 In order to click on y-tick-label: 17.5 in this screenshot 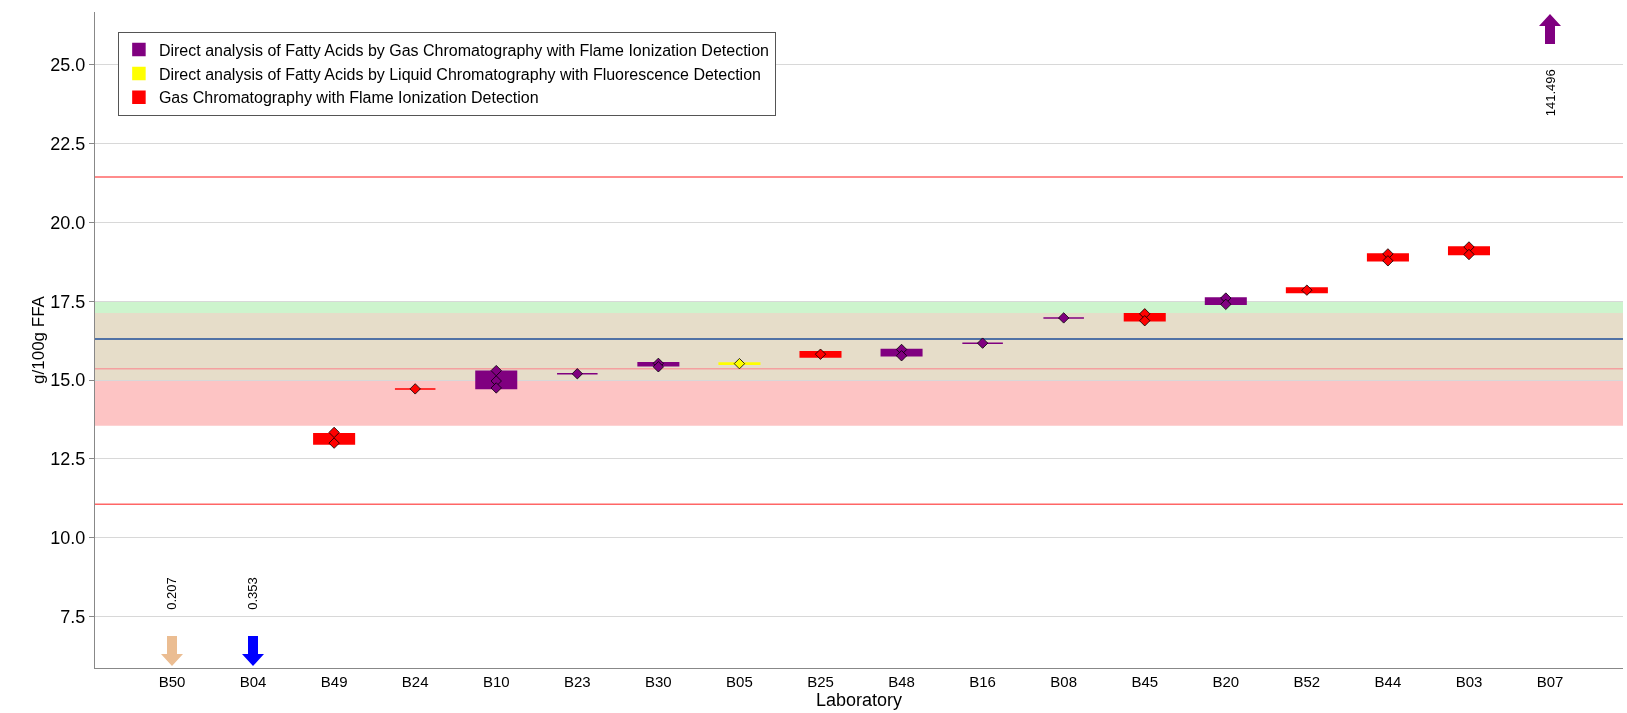, I will do `click(68, 301)`.